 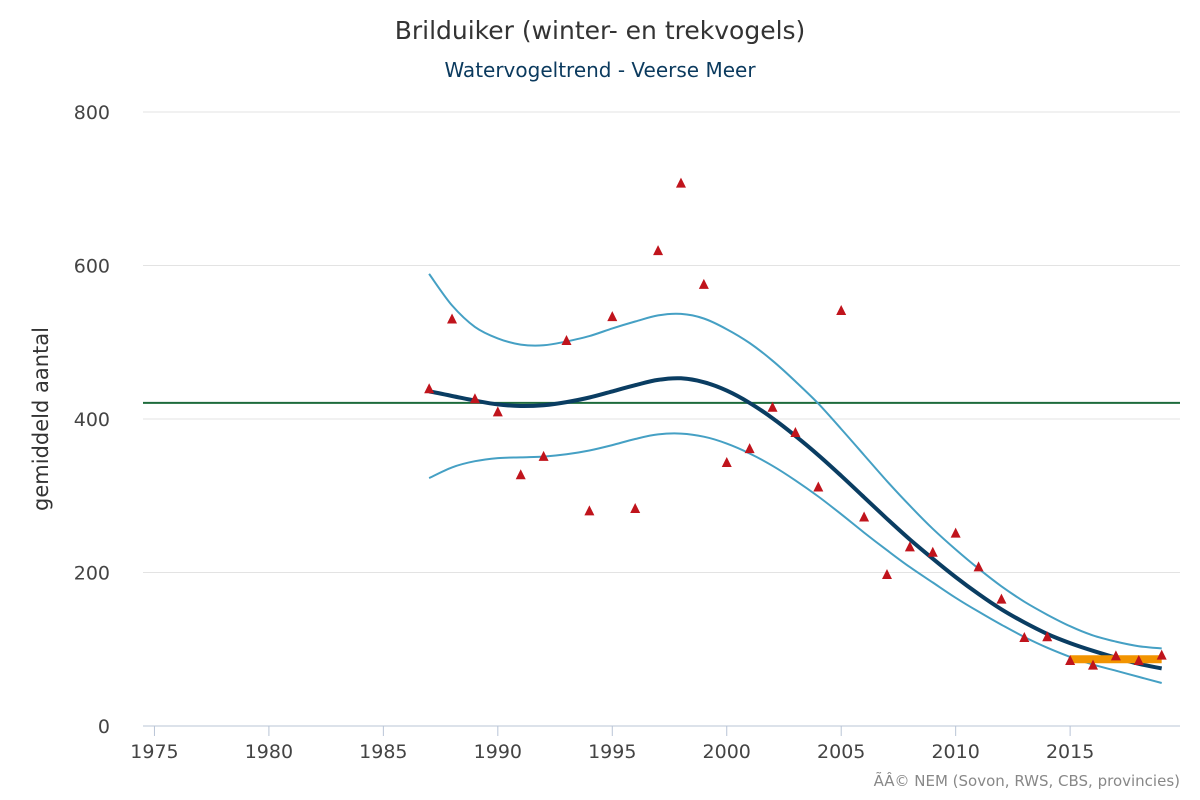 What do you see at coordinates (104, 727) in the screenshot?
I see `y-tick-label: 0` at bounding box center [104, 727].